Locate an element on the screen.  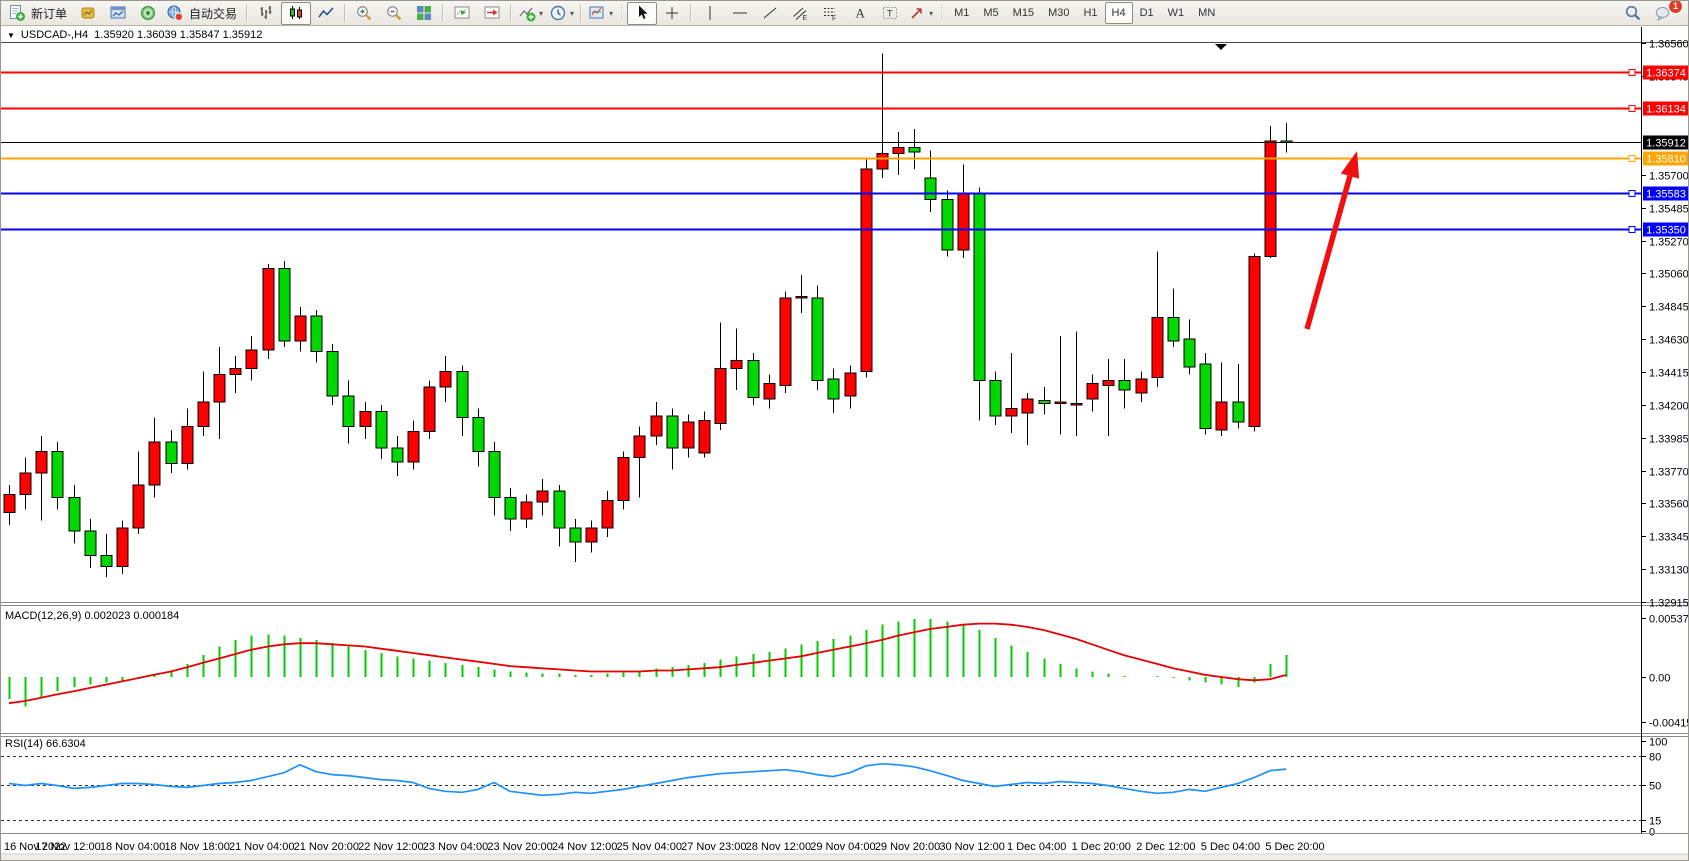
navigator-button is located at coordinates (148, 13).